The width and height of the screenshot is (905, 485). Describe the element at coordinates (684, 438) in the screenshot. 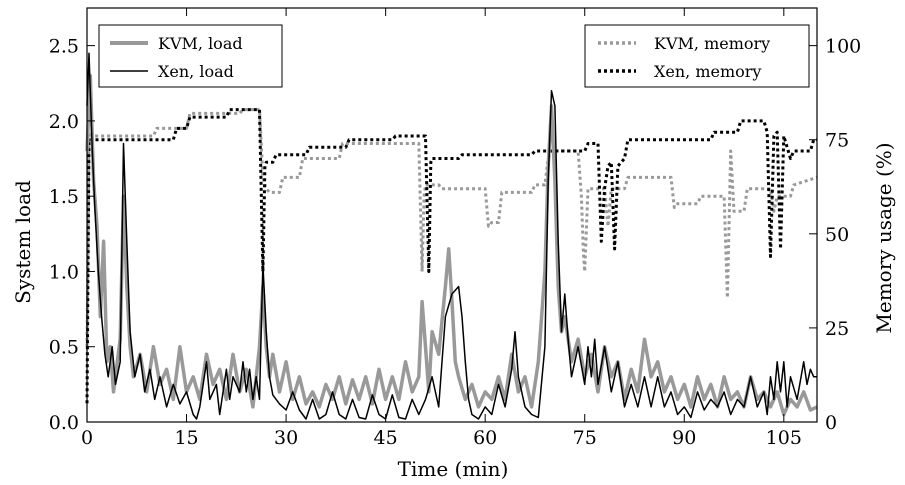

I see `x-tick-label: 90` at that location.